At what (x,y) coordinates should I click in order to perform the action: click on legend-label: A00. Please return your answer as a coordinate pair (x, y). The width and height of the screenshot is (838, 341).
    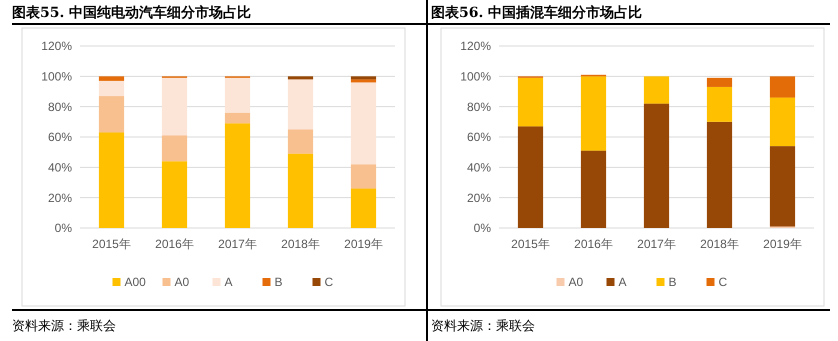
    Looking at the image, I should click on (135, 282).